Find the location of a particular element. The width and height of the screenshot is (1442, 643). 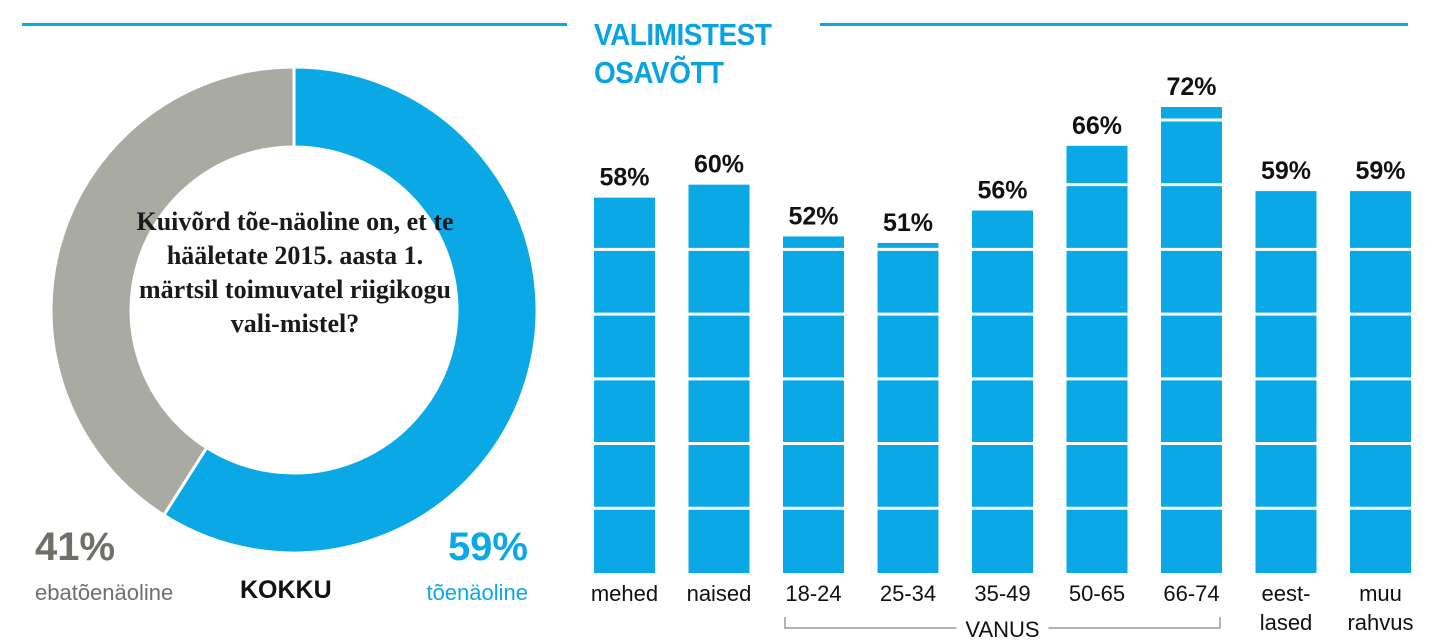

chart-title: VALIMISTEST OSAVÕTT is located at coordinates (683, 54).